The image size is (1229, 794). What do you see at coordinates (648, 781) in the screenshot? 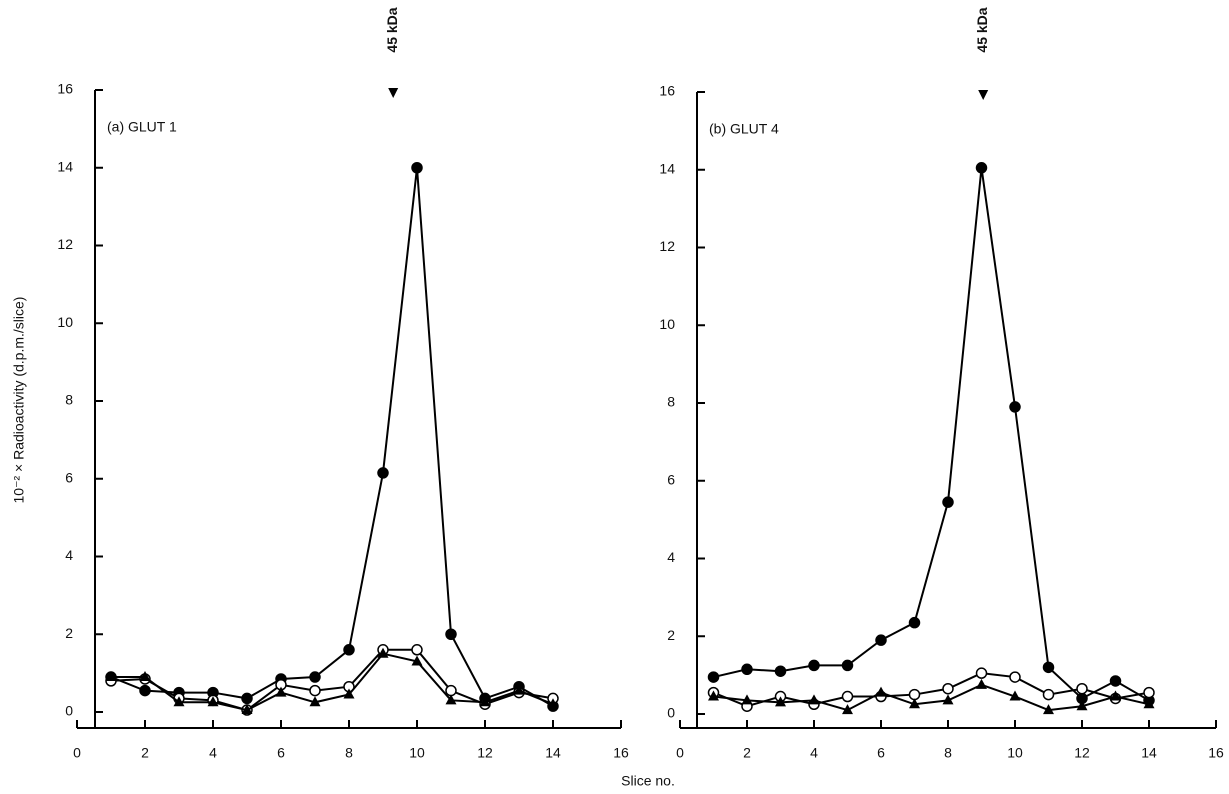
I see `x-axis-label: Slice no.` at bounding box center [648, 781].